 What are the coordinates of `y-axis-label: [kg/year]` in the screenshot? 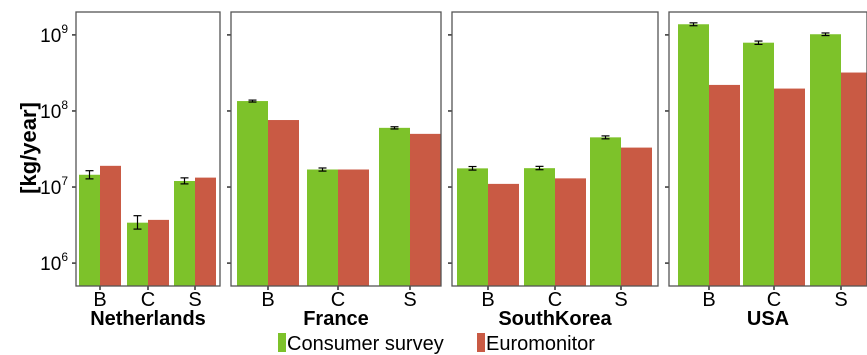 It's located at (28, 148).